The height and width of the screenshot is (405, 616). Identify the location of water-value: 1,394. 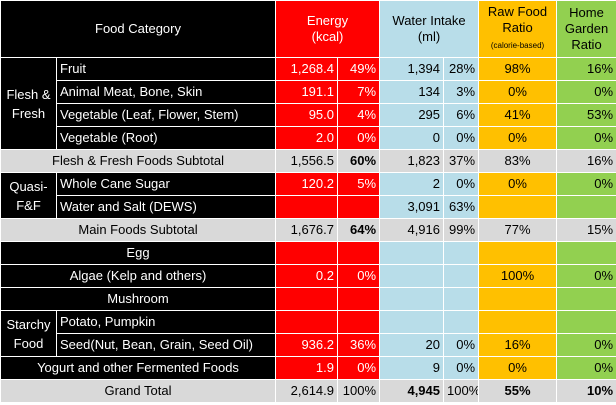
(412, 69).